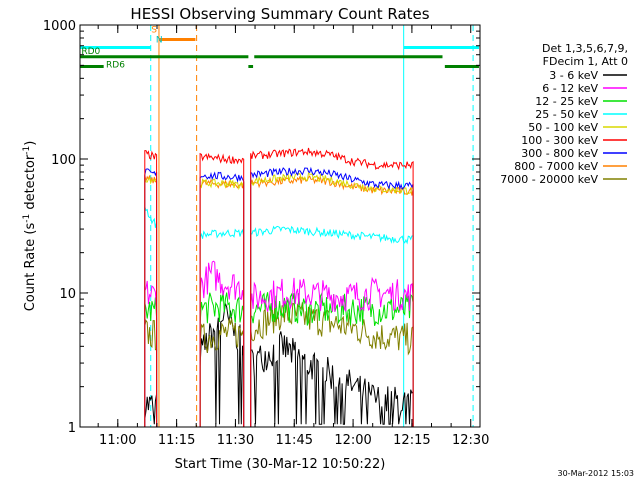  Describe the element at coordinates (573, 75) in the screenshot. I see `legend-label-0: 3 - 6 keV` at that location.